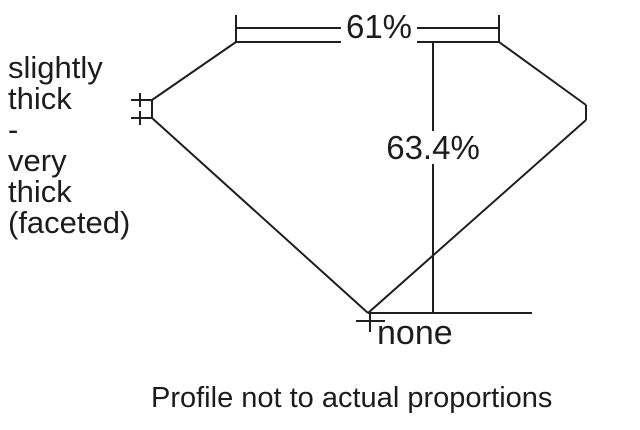 The height and width of the screenshot is (430, 640). I want to click on girdle-label-line: very, so click(37, 160).